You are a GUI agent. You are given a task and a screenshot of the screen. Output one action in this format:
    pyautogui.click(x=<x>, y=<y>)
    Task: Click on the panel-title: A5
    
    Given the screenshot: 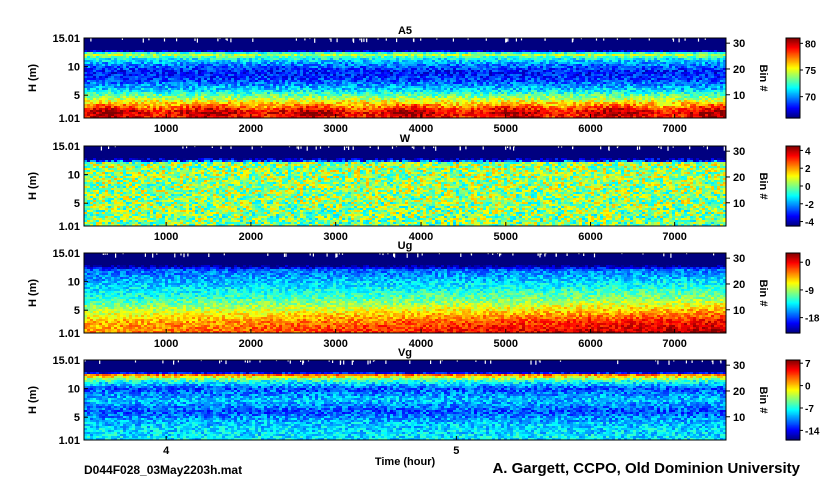 What is the action you would take?
    pyautogui.click(x=405, y=31)
    